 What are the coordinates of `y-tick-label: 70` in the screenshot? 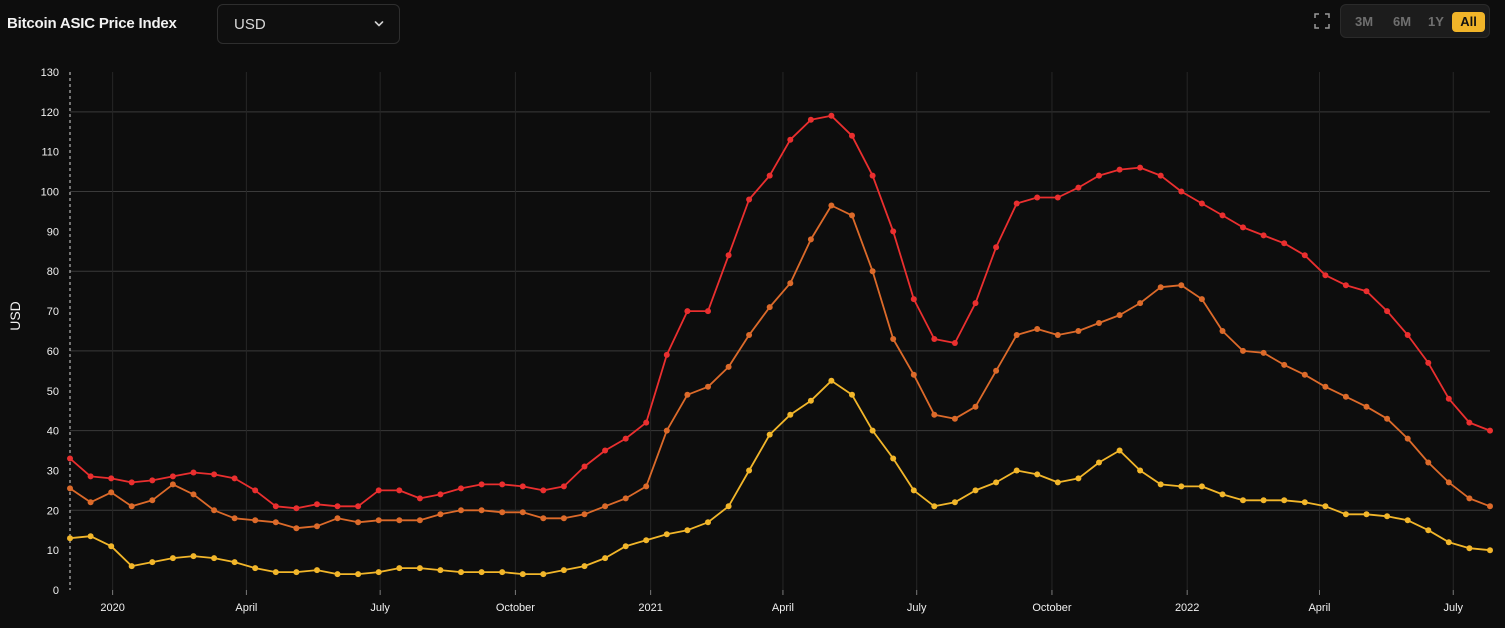 It's located at (53, 312).